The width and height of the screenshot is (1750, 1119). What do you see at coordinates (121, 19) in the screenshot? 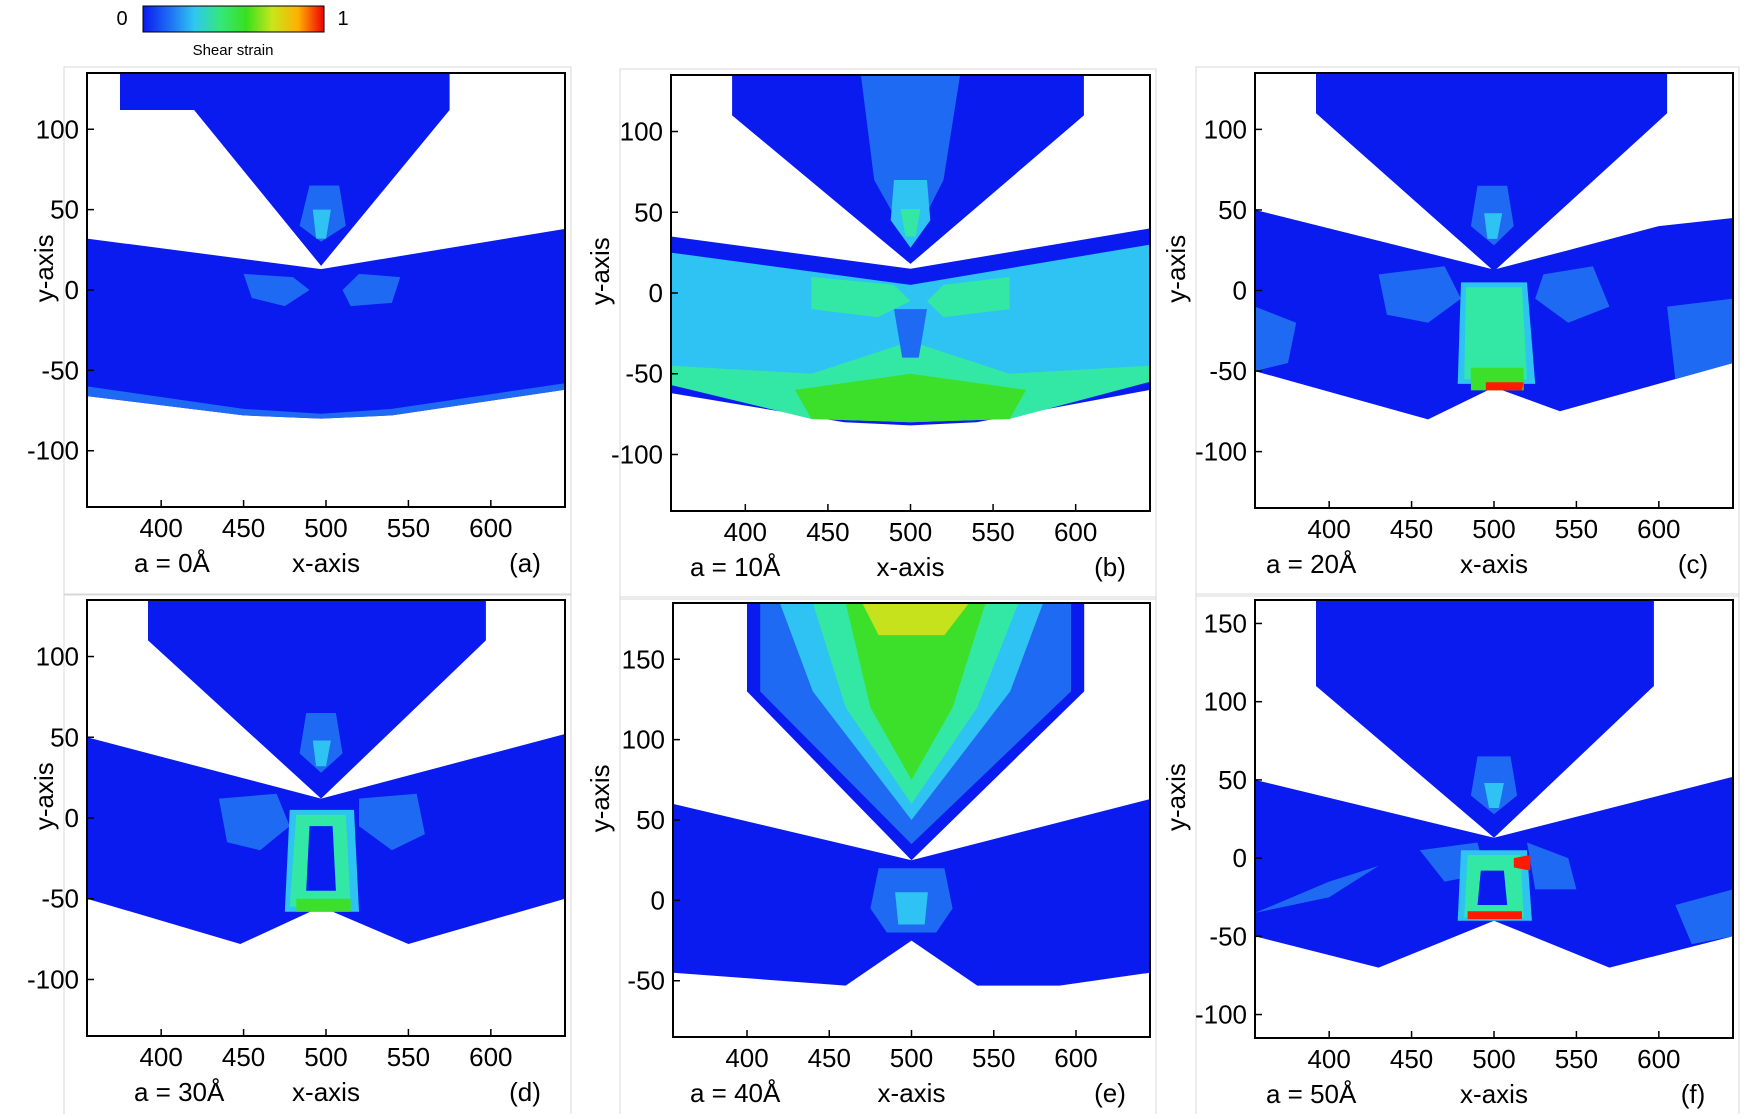
I see `colorbar-min-label: 0` at bounding box center [121, 19].